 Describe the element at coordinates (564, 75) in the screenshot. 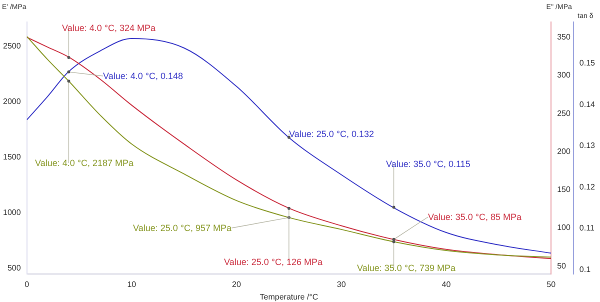

I see `y2-tick-label: 300` at that location.